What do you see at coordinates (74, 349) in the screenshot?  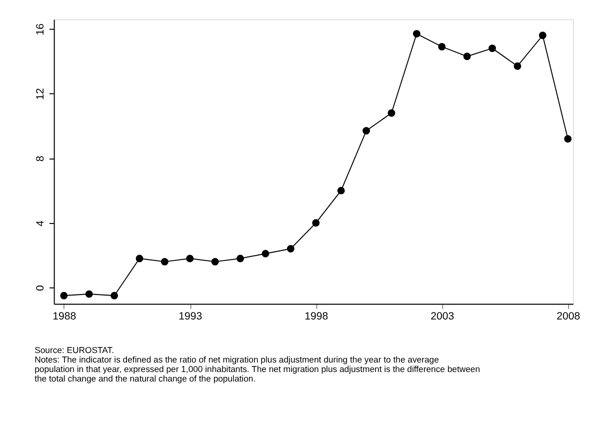 I see `source-note: Source: EUROSTAT.` at bounding box center [74, 349].